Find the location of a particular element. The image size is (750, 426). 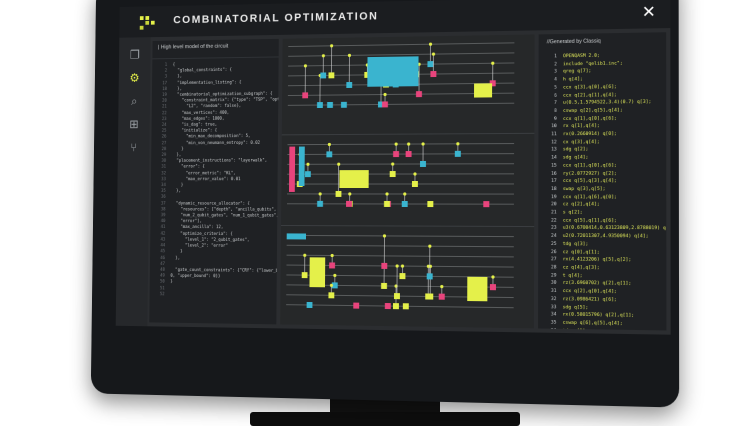

line-number: 7 is located at coordinates (550, 104).